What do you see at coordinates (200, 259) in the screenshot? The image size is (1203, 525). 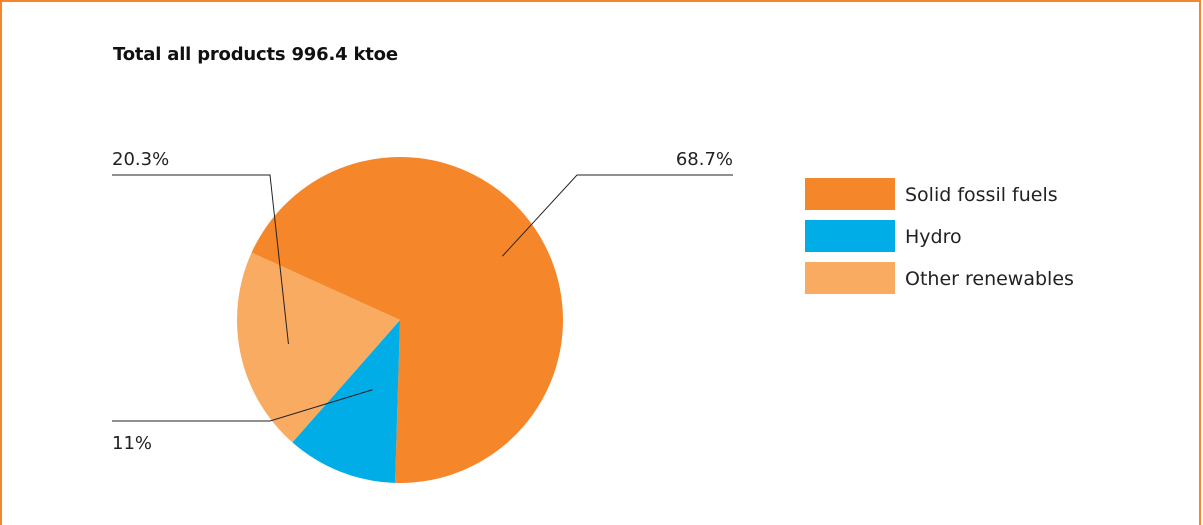 I see `leader-line-other-renewables` at bounding box center [200, 259].